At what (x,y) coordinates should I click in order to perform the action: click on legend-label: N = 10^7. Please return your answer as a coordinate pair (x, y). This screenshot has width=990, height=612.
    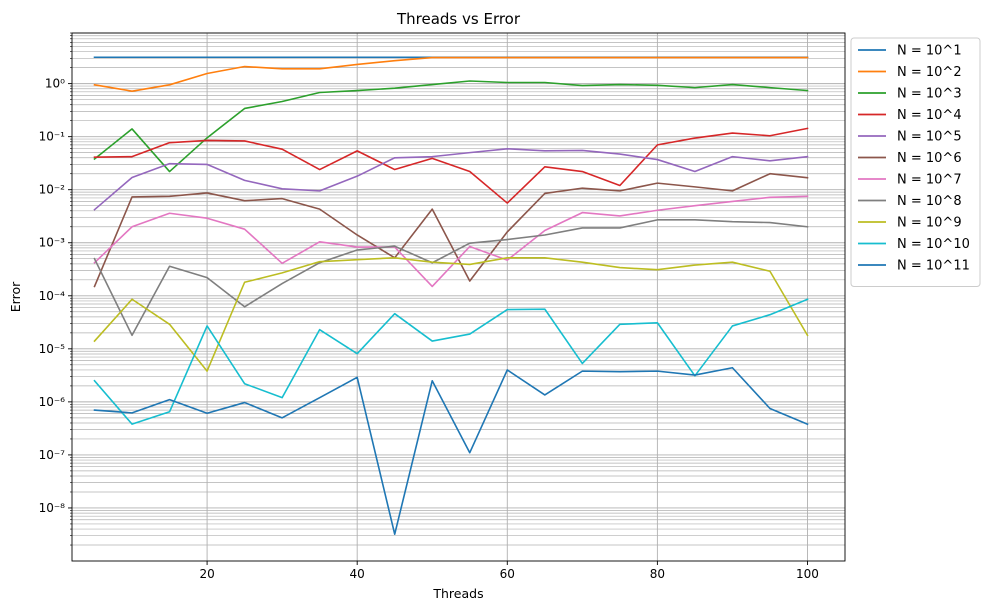
    Looking at the image, I should click on (929, 180).